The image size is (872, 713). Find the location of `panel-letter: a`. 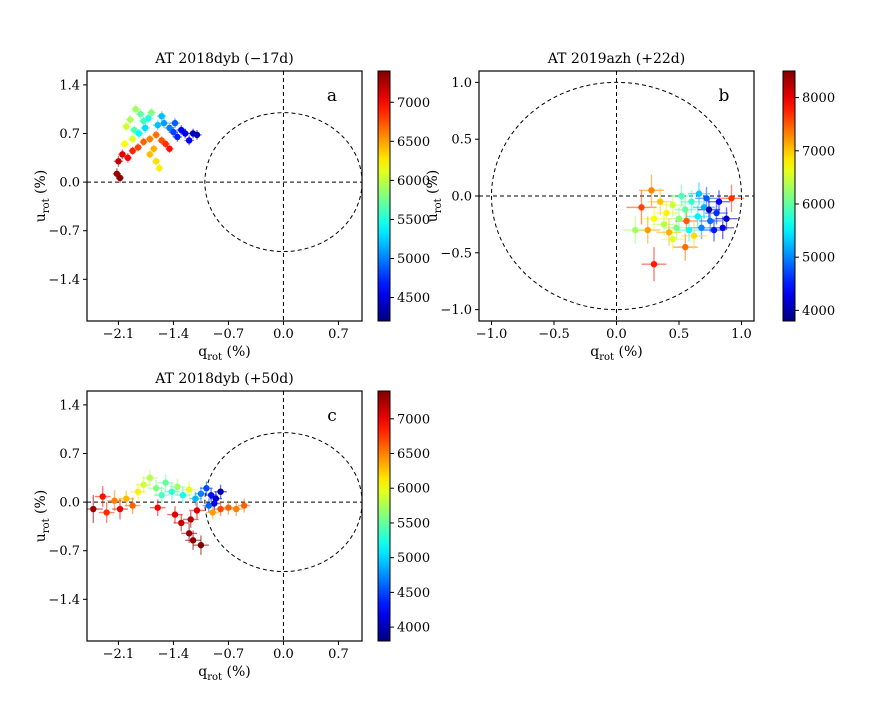

panel-letter: a is located at coordinates (332, 96).